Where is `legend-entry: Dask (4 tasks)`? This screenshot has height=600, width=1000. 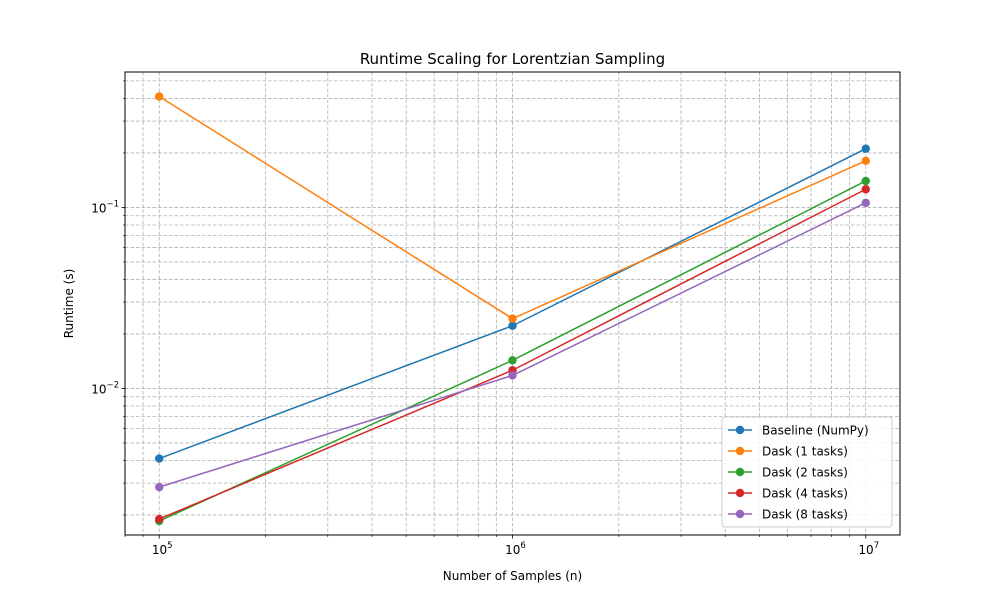
legend-entry: Dask (4 tasks) is located at coordinates (788, 494).